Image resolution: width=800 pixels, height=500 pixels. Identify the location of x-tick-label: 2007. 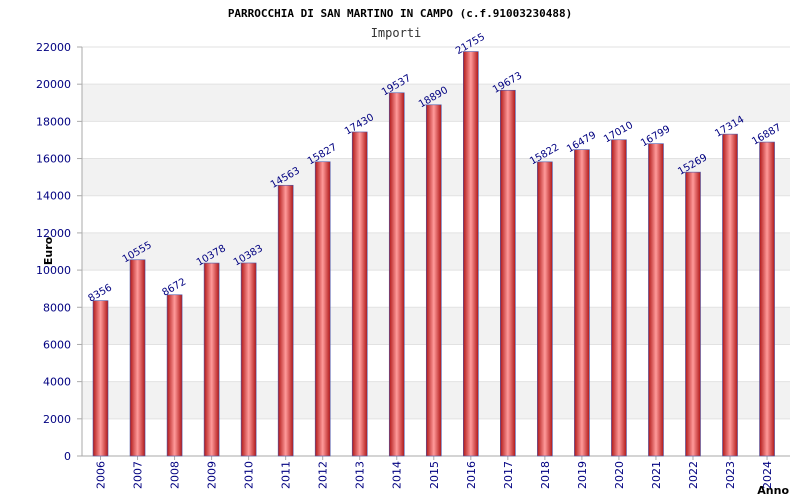
(138, 475).